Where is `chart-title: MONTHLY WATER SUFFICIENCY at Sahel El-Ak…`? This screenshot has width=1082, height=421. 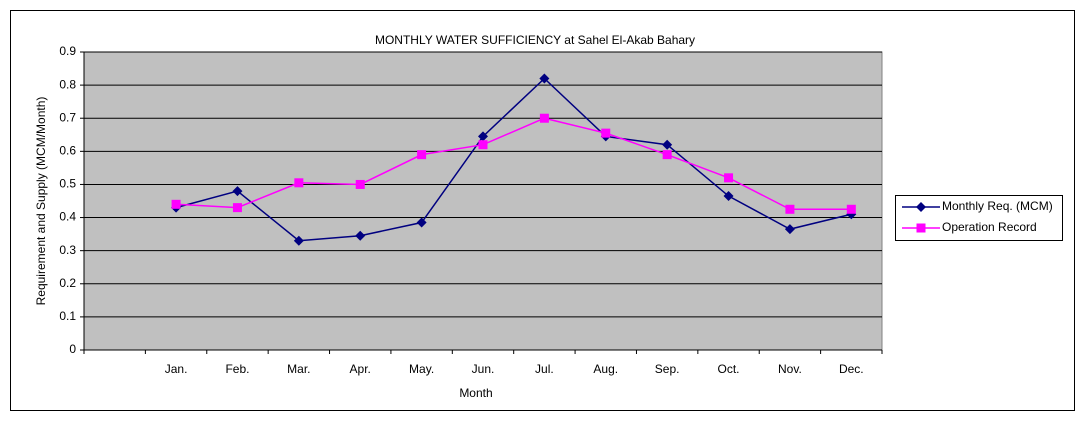
chart-title: MONTHLY WATER SUFFICIENCY at Sahel El-Ak… is located at coordinates (535, 40).